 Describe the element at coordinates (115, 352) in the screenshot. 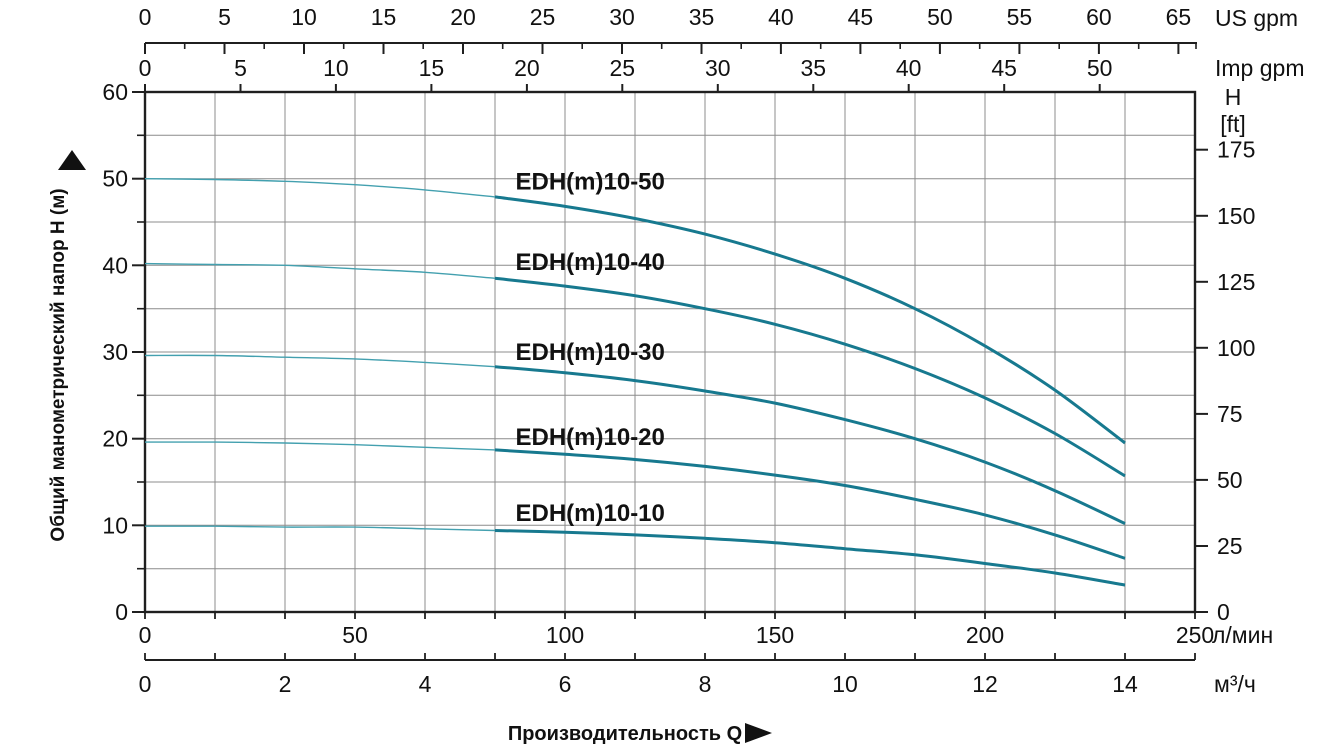

I see `head-m-tick-label: 30` at that location.